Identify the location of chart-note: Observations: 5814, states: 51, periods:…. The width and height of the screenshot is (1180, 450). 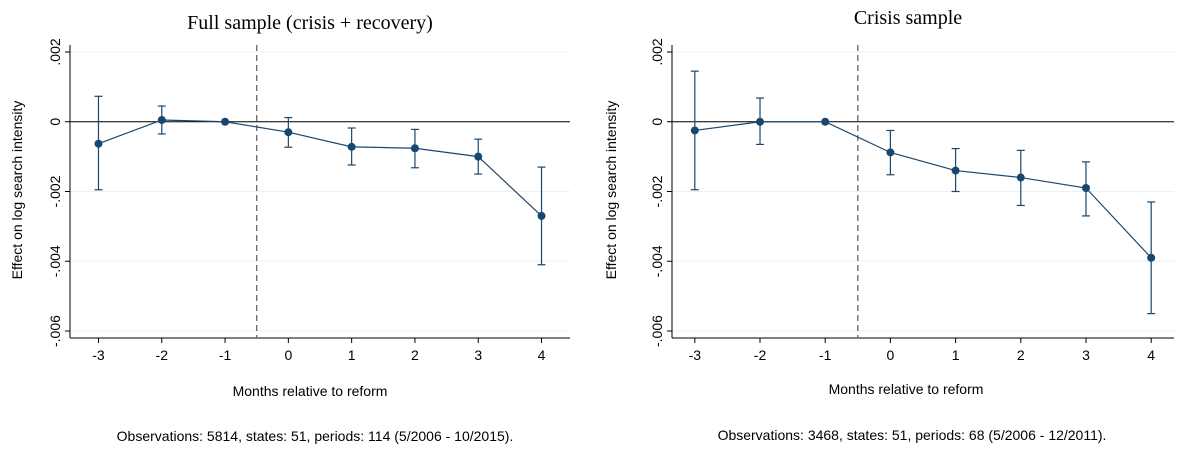
(315, 436).